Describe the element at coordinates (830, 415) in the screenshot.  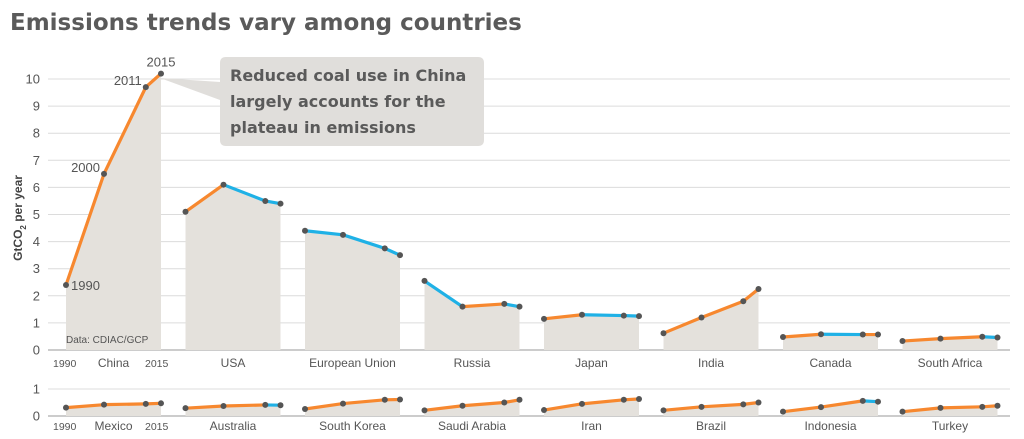
I see `series-indonesia: Indonesia` at that location.